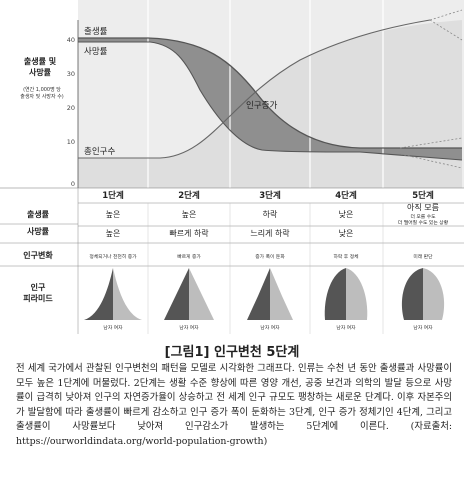  I want to click on stage-headers: 1단계 2단계 3단계 4단계 5단계, so click(268, 195).